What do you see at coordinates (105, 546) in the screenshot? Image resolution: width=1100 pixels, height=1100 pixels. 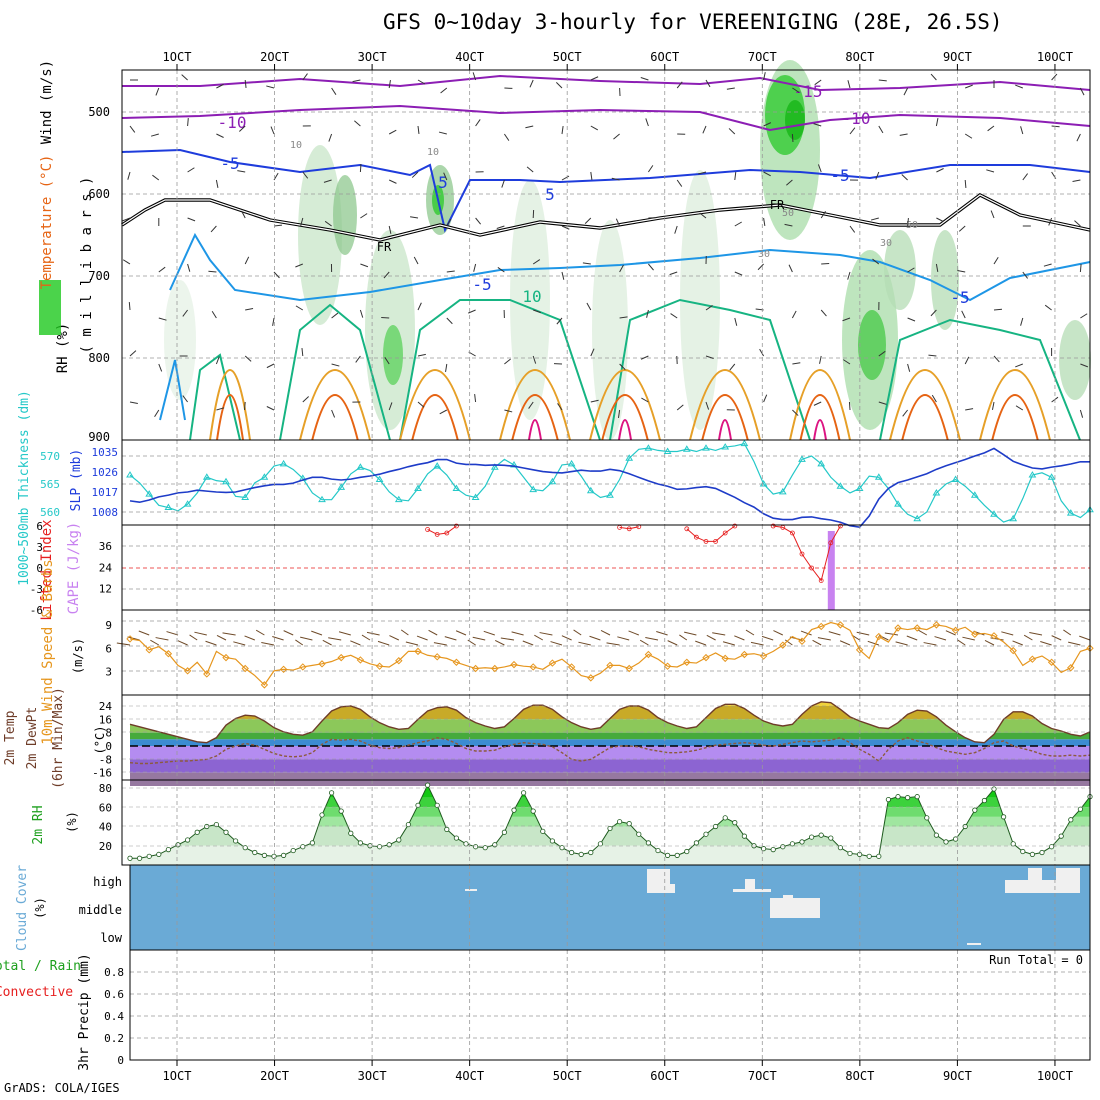 I see `cape-tick-label: 36` at bounding box center [105, 546].